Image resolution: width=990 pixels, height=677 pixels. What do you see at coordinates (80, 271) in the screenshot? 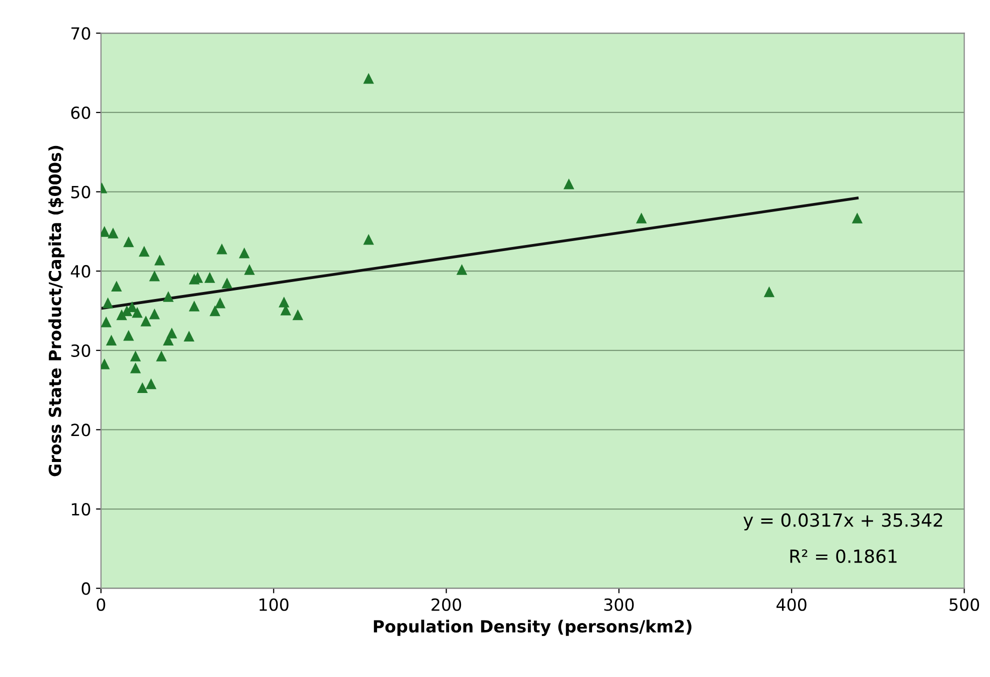
I see `y-tick-label: 40` at bounding box center [80, 271].